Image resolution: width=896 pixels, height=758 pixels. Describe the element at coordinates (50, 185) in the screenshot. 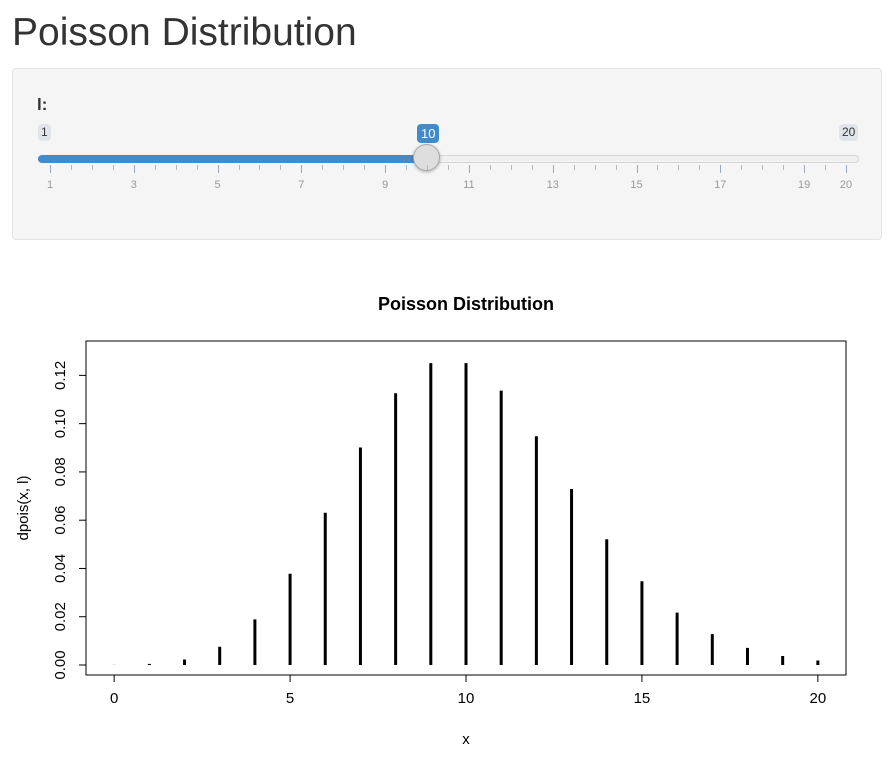

I see `slider-tick-label: 1` at that location.